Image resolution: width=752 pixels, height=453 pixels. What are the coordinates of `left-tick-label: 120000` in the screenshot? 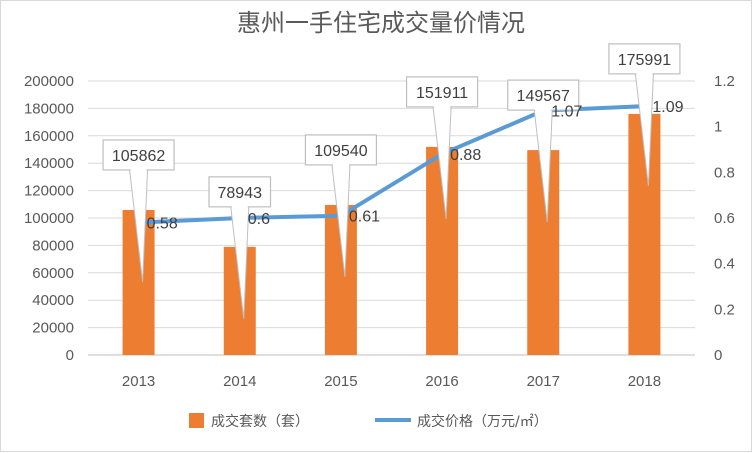 It's located at (49, 191).